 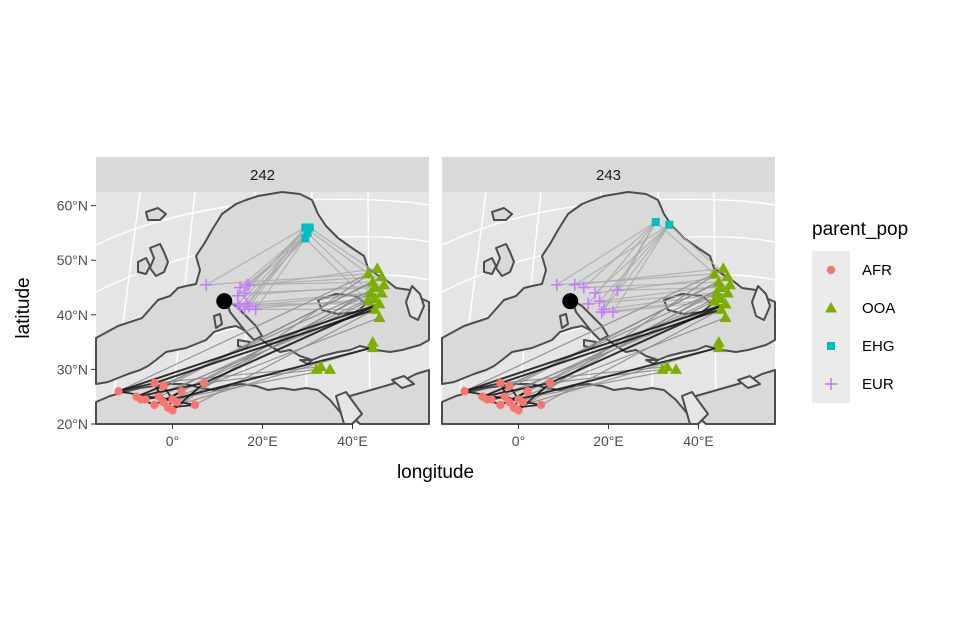 I want to click on strip-label: 242, so click(x=262, y=175).